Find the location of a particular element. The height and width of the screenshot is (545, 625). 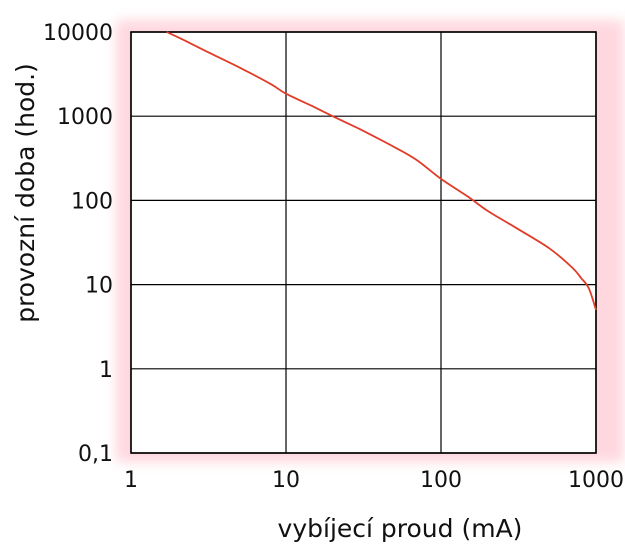

y-tick-label: 100 is located at coordinates (92, 201).